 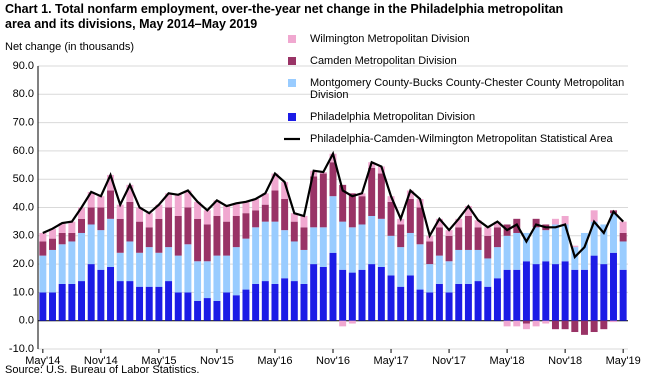 What do you see at coordinates (623, 361) in the screenshot?
I see `x-tick-label: May'19` at bounding box center [623, 361].